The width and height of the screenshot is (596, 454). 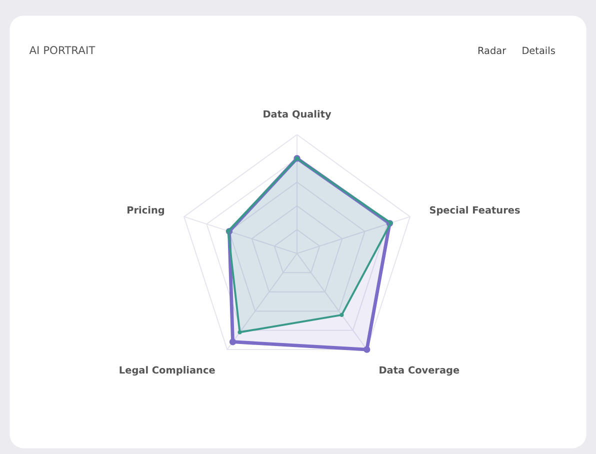 What do you see at coordinates (167, 371) in the screenshot?
I see `spoke-label: Legal Compliance` at bounding box center [167, 371].